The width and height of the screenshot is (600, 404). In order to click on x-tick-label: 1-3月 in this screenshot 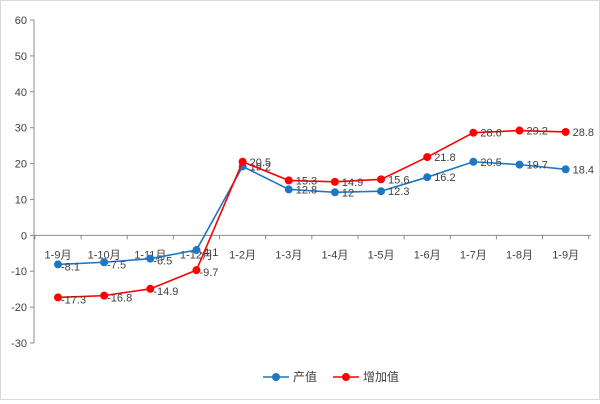, I will do `click(288, 255)`.